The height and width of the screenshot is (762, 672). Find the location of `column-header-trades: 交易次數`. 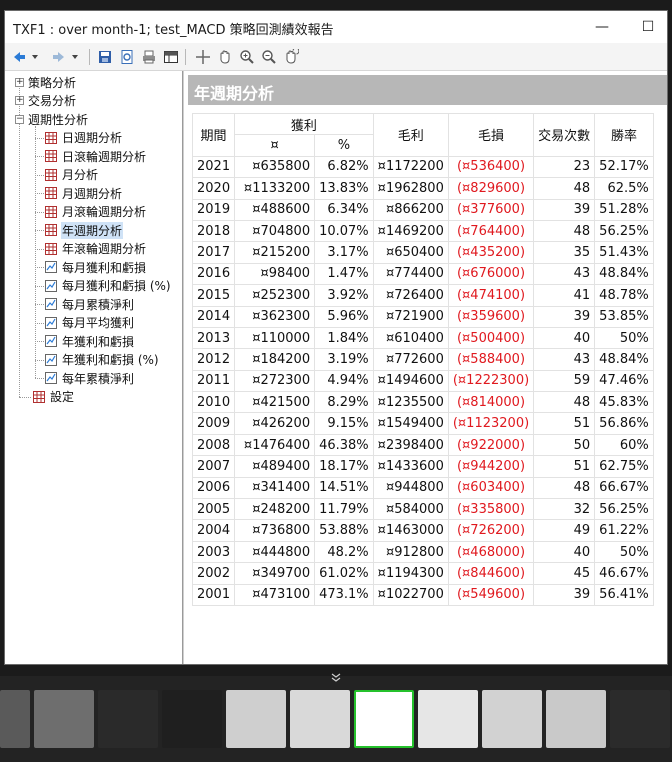

column-header-trades: 交易次數 is located at coordinates (564, 135).